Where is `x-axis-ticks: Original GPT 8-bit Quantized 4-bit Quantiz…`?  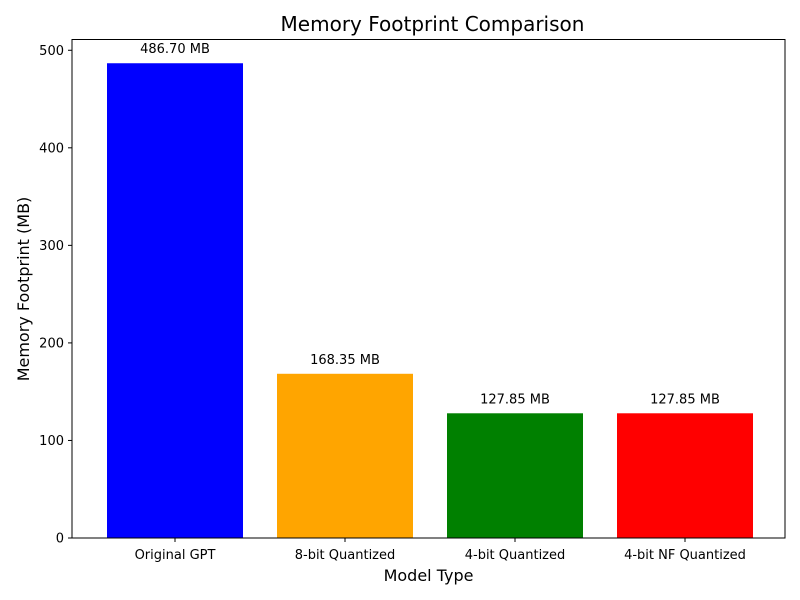 x-axis-ticks: Original GPT 8-bit Quantized 4-bit Quantiz… is located at coordinates (440, 550).